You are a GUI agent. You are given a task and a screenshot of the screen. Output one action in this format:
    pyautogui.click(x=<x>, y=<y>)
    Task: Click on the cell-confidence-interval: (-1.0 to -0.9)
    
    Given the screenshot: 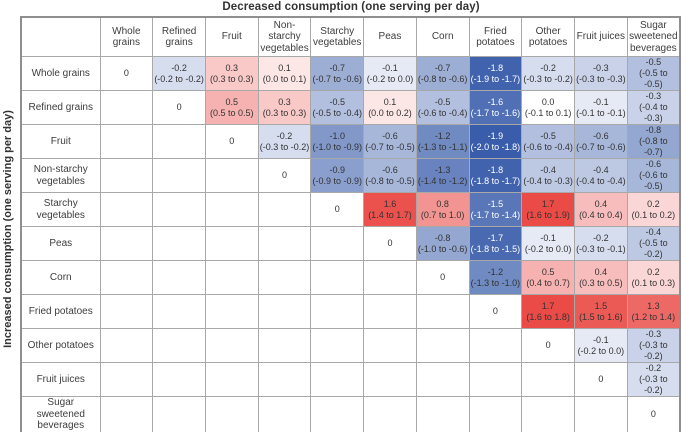 What is the action you would take?
    pyautogui.click(x=337, y=146)
    